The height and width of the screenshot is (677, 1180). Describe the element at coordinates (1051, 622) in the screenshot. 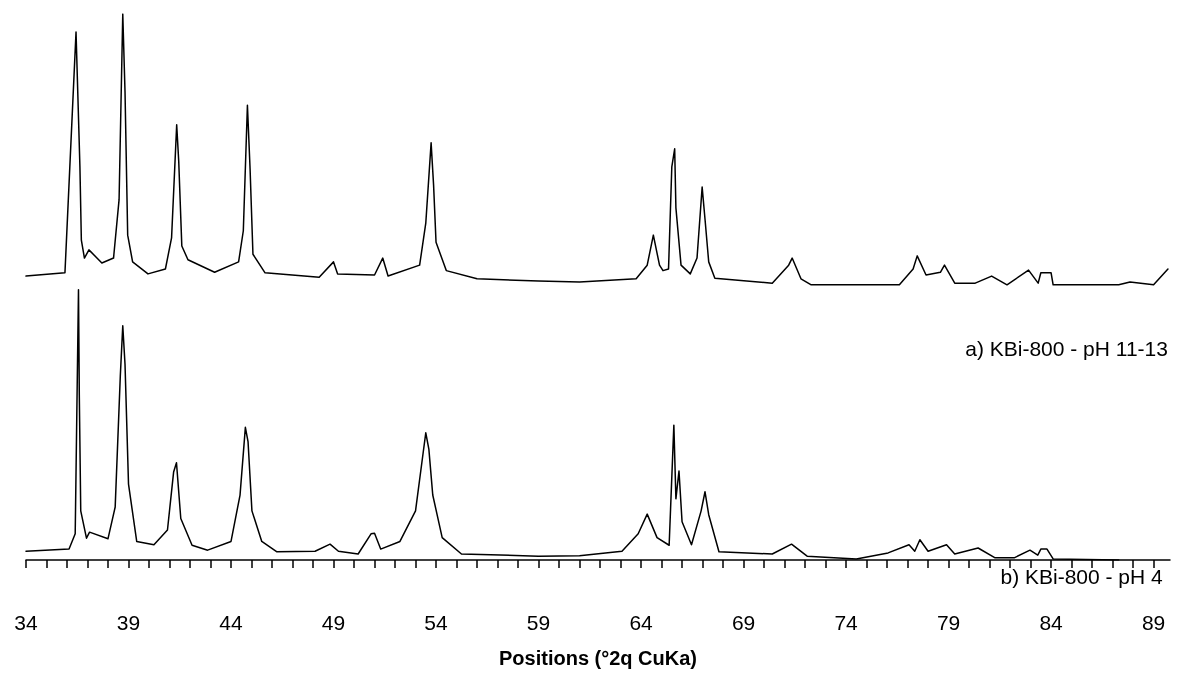

I see `x-tick-label: 84` at that location.